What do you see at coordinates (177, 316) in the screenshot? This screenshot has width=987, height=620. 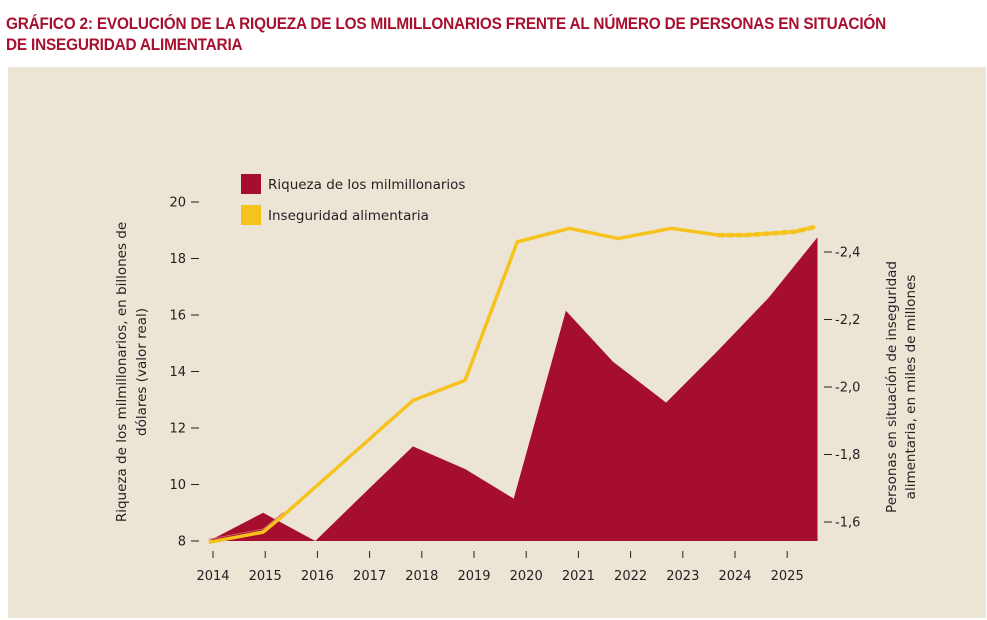 I see `left-axis-tick-label: 16` at bounding box center [177, 316].